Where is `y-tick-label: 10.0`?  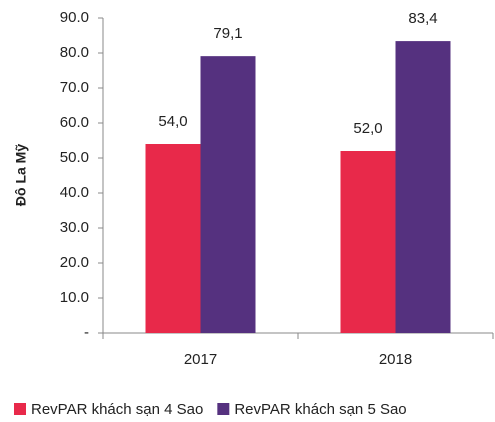 y-tick-label: 10.0 is located at coordinates (74, 297).